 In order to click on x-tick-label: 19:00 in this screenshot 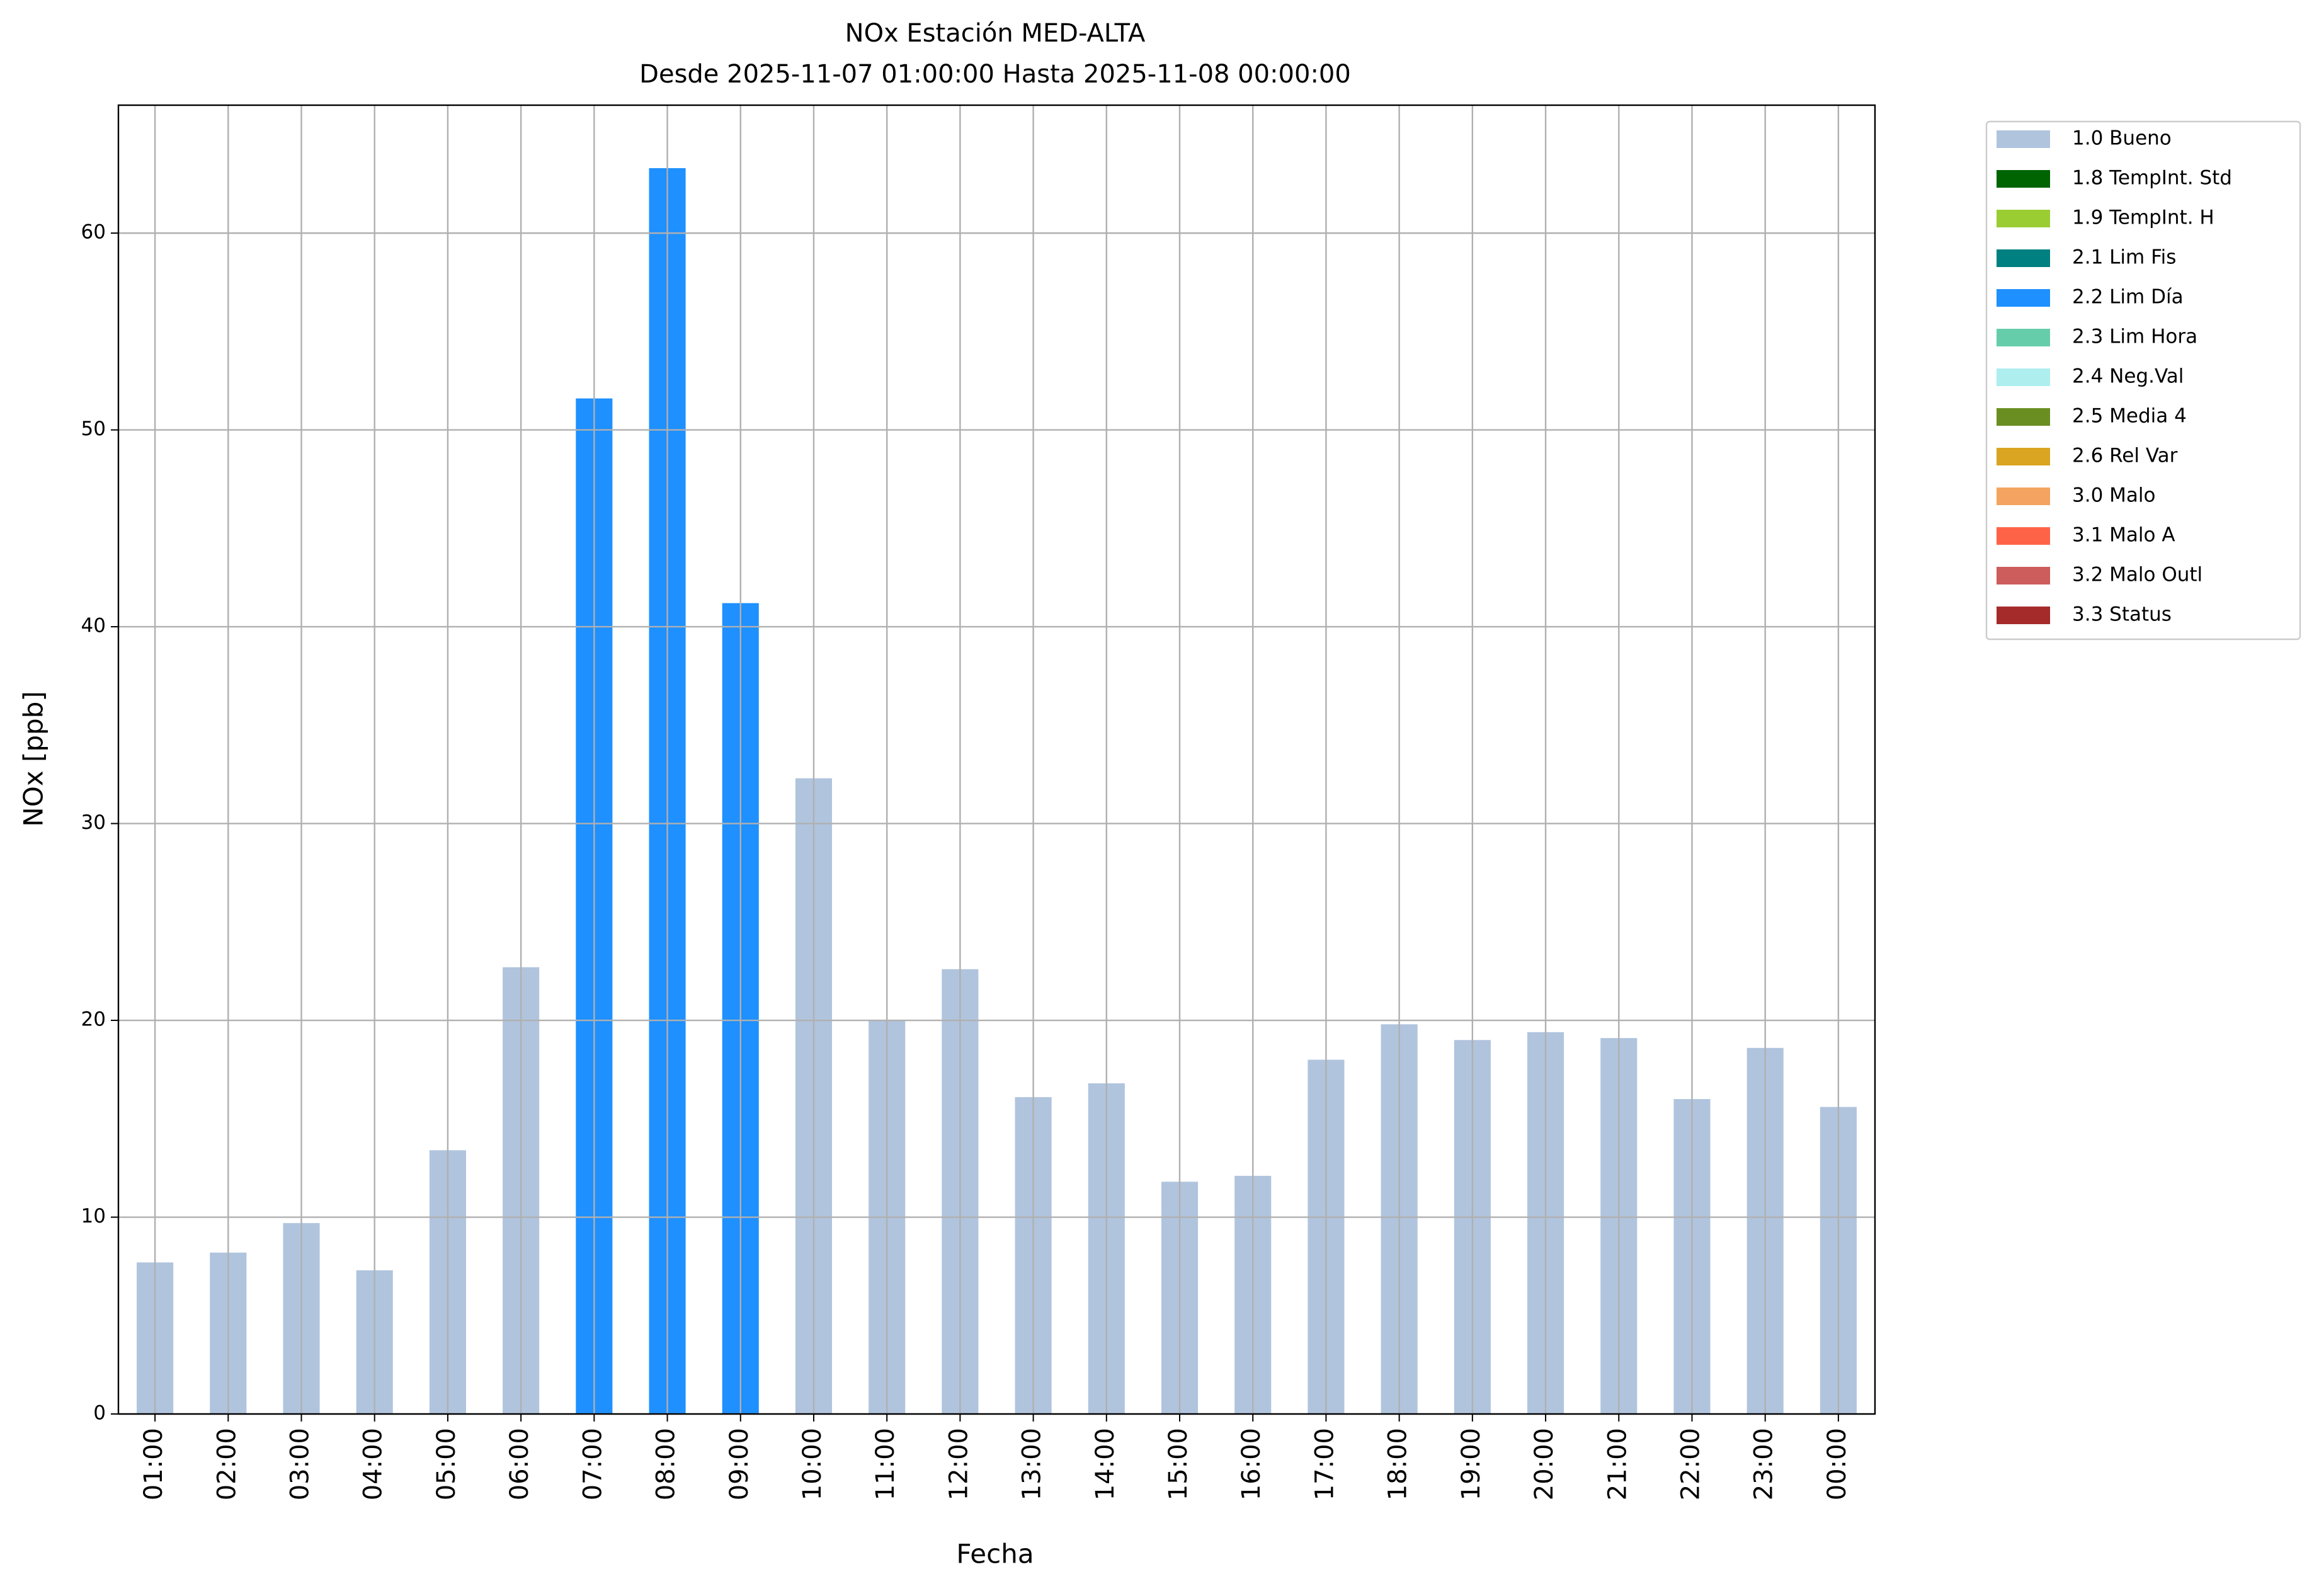, I will do `click(1471, 1464)`.